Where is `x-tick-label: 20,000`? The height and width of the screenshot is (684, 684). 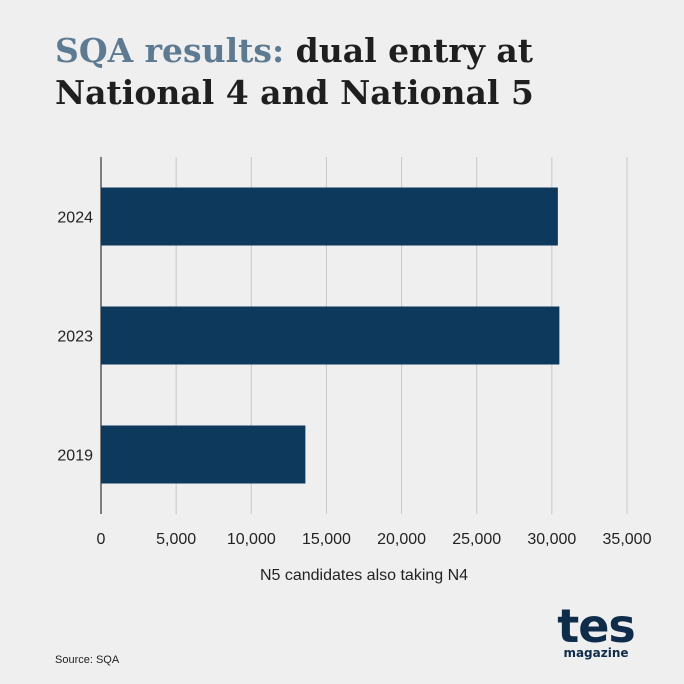 x-tick-label: 20,000 is located at coordinates (401, 539).